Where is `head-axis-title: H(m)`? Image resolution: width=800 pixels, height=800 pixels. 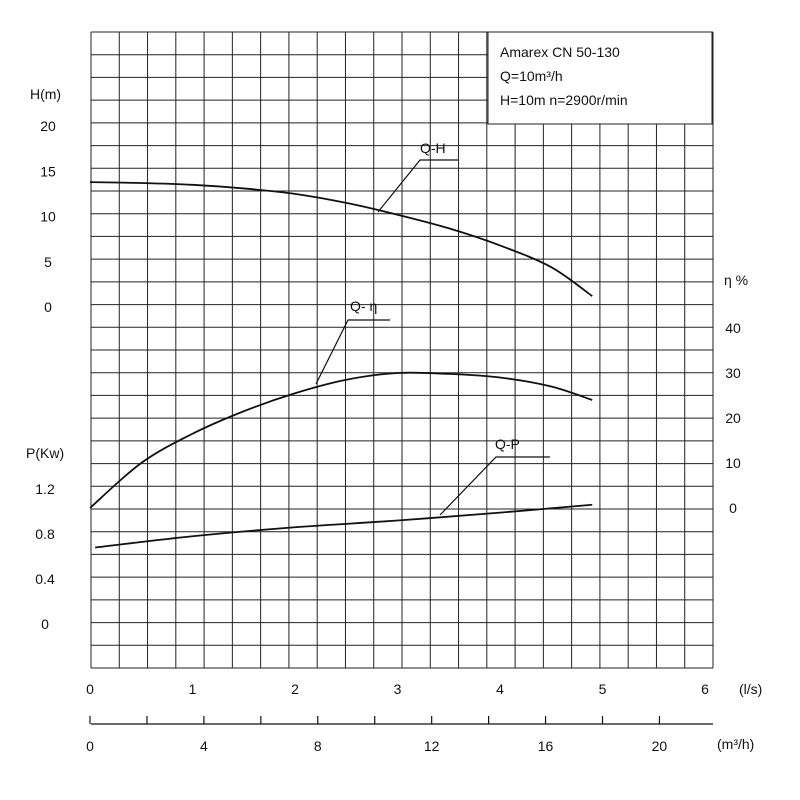
head-axis-title: H(m) is located at coordinates (45, 94).